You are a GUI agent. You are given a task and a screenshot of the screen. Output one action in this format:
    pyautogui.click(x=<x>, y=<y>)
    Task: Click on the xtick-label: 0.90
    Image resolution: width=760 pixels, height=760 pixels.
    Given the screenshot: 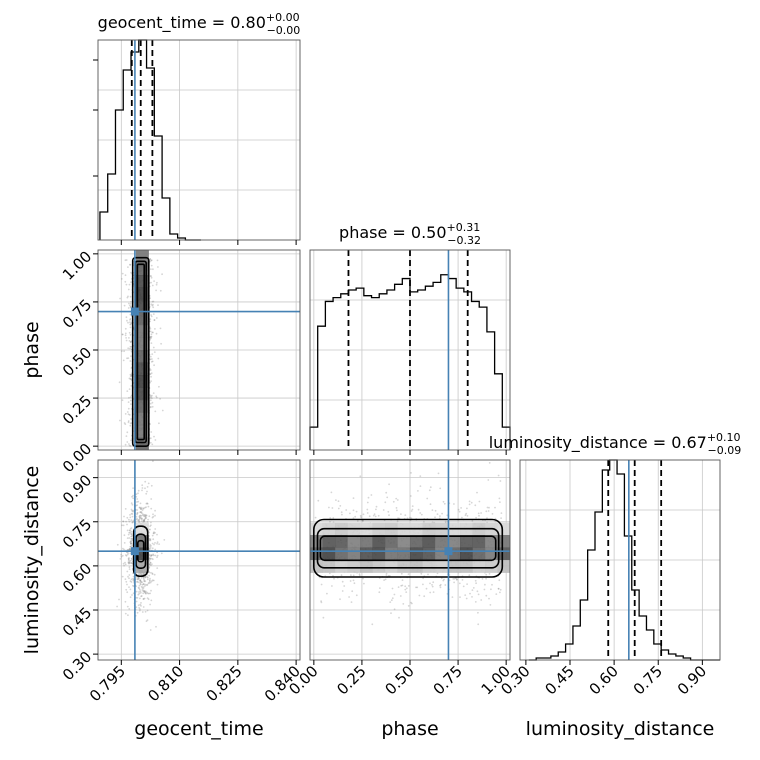 What is the action you would take?
    pyautogui.click(x=692, y=680)
    